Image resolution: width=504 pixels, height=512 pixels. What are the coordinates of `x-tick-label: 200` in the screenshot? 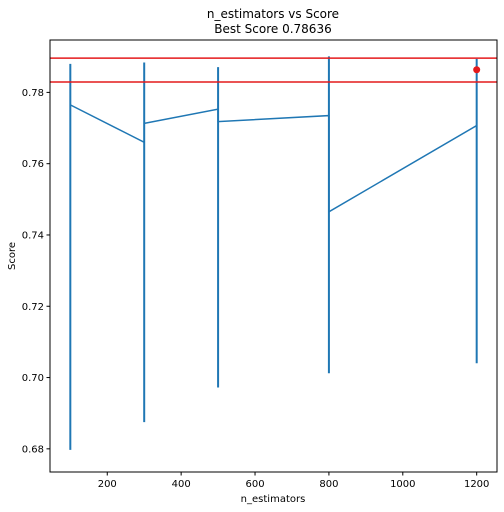 It's located at (107, 484).